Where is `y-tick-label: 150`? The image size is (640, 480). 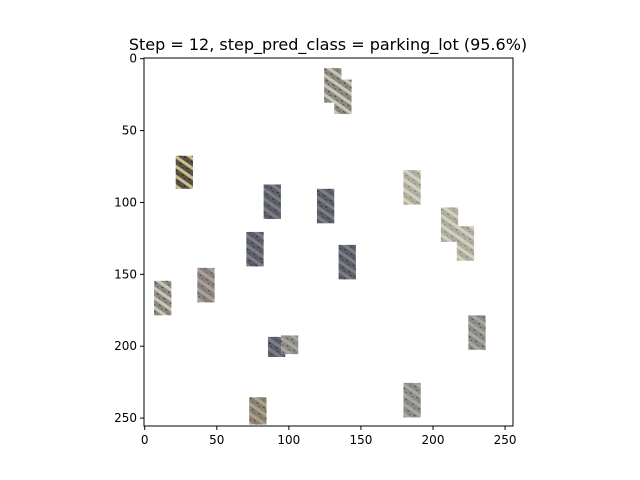
y-tick-label: 150 is located at coordinates (125, 274).